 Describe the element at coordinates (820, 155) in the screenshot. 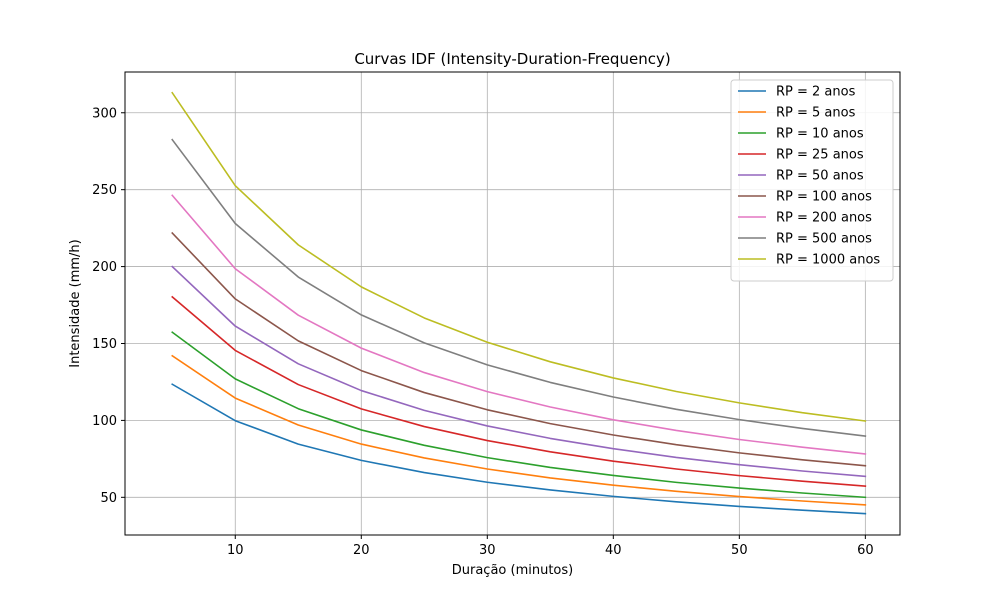

I see `legend-label: RP = 25 anos` at that location.